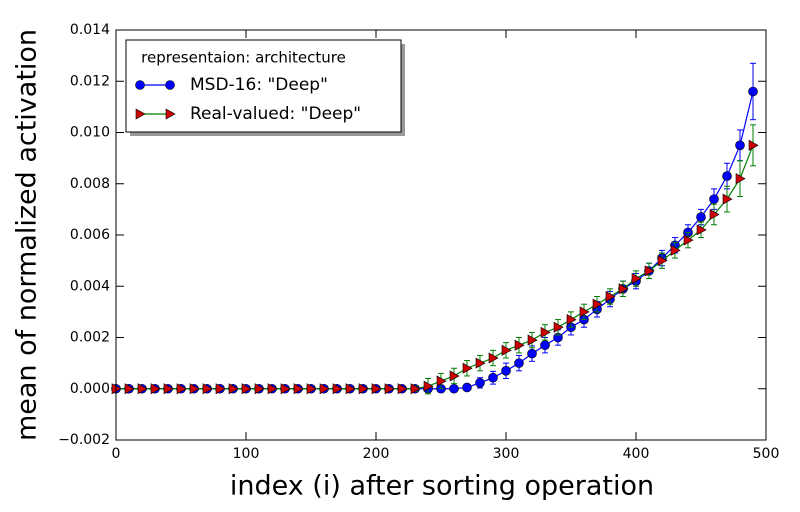  I want to click on legend-label: MSD-16: "Deep", so click(259, 85).